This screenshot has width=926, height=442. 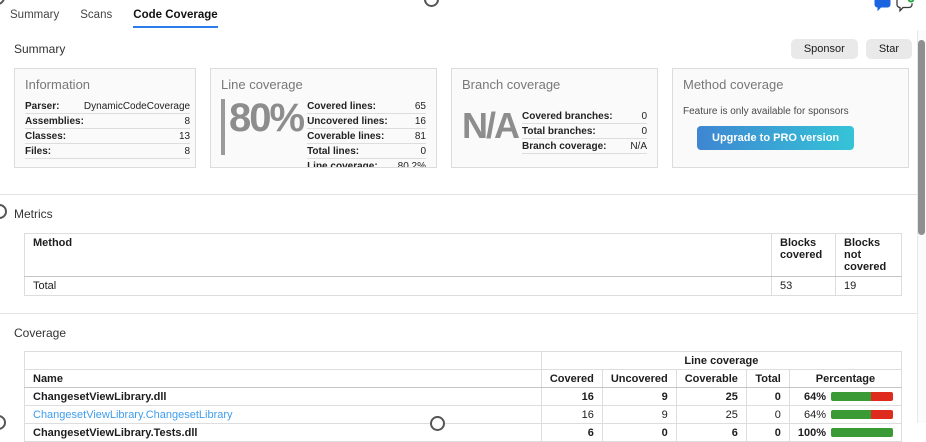 I want to click on percentage-value: 100%, so click(x=811, y=432).